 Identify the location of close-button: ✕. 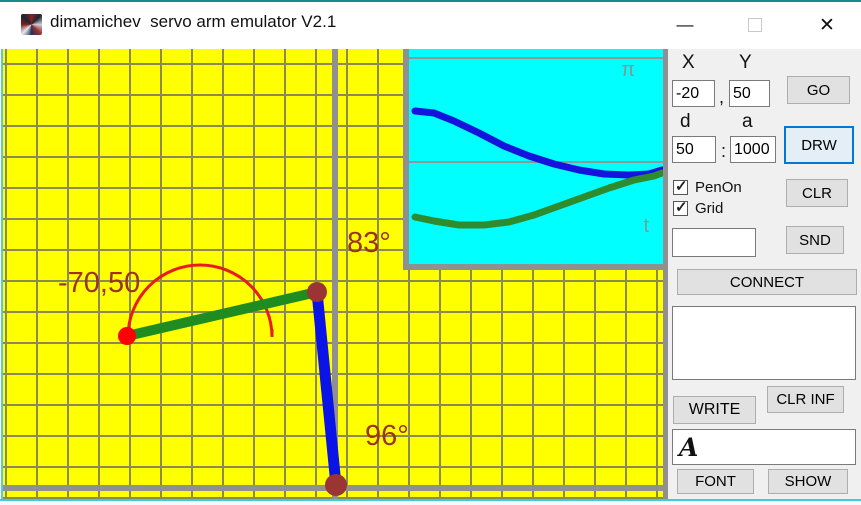
(827, 25).